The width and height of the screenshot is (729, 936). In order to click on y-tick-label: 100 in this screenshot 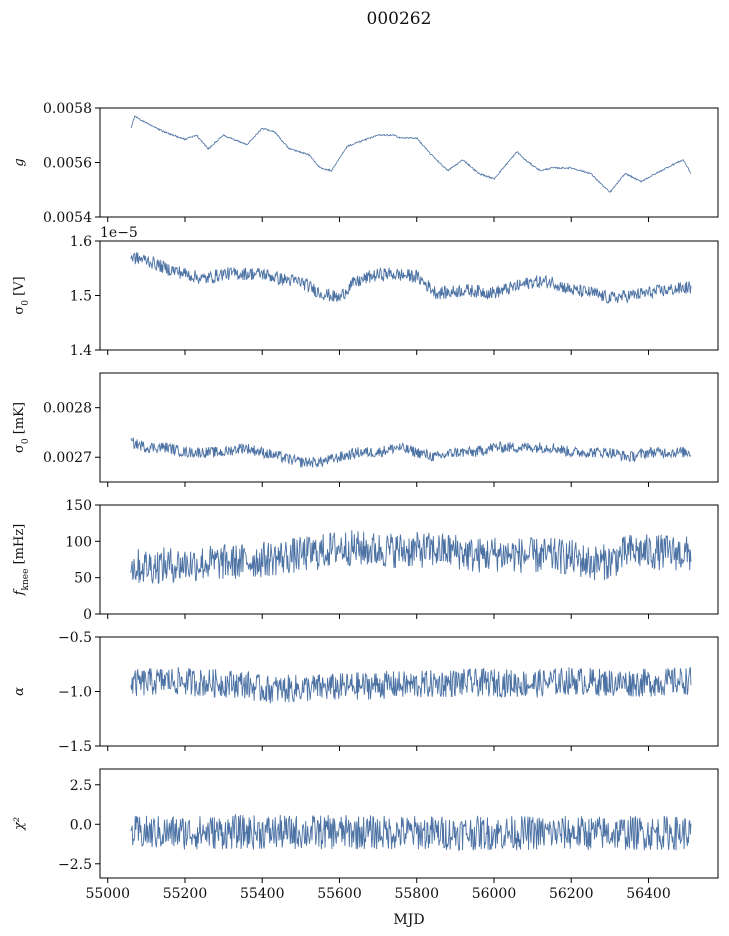, I will do `click(78, 542)`.